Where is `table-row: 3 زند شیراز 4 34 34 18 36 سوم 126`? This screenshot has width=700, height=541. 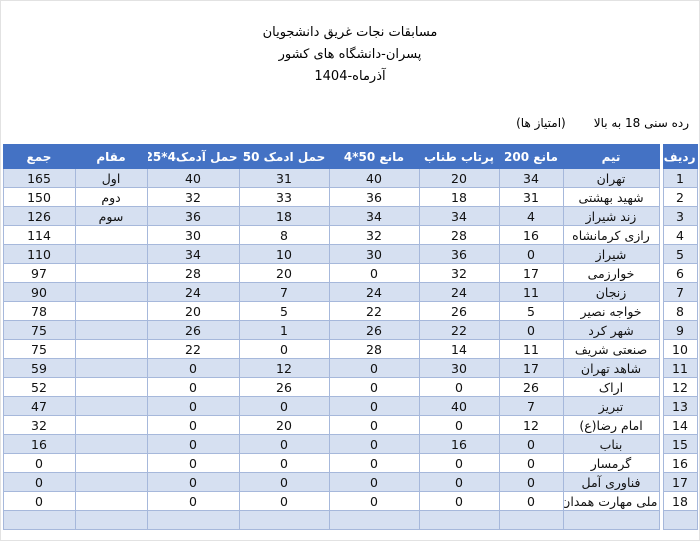
table-row: 3 زند شیراز 4 34 34 18 36 سوم 126 is located at coordinates (350, 216).